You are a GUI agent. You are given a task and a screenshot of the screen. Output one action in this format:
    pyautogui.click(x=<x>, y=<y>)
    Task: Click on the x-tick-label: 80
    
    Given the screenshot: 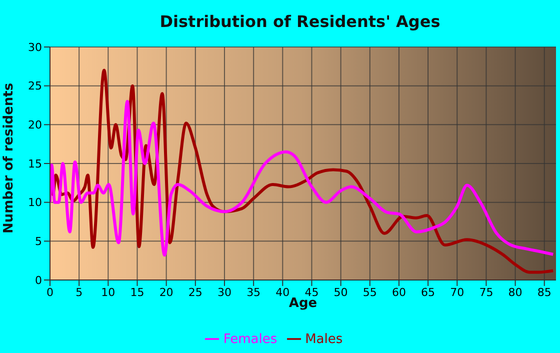 What is the action you would take?
    pyautogui.click(x=515, y=292)
    